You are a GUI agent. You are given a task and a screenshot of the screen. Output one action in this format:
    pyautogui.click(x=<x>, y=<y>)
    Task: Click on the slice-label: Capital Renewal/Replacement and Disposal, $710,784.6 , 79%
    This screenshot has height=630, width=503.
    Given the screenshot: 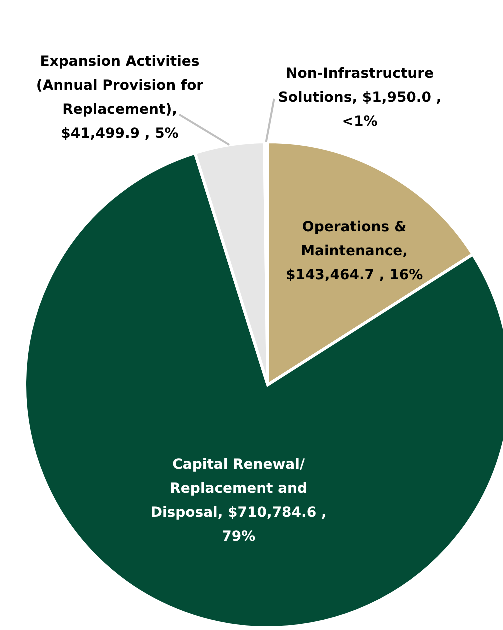 What is the action you would take?
    pyautogui.click(x=238, y=500)
    